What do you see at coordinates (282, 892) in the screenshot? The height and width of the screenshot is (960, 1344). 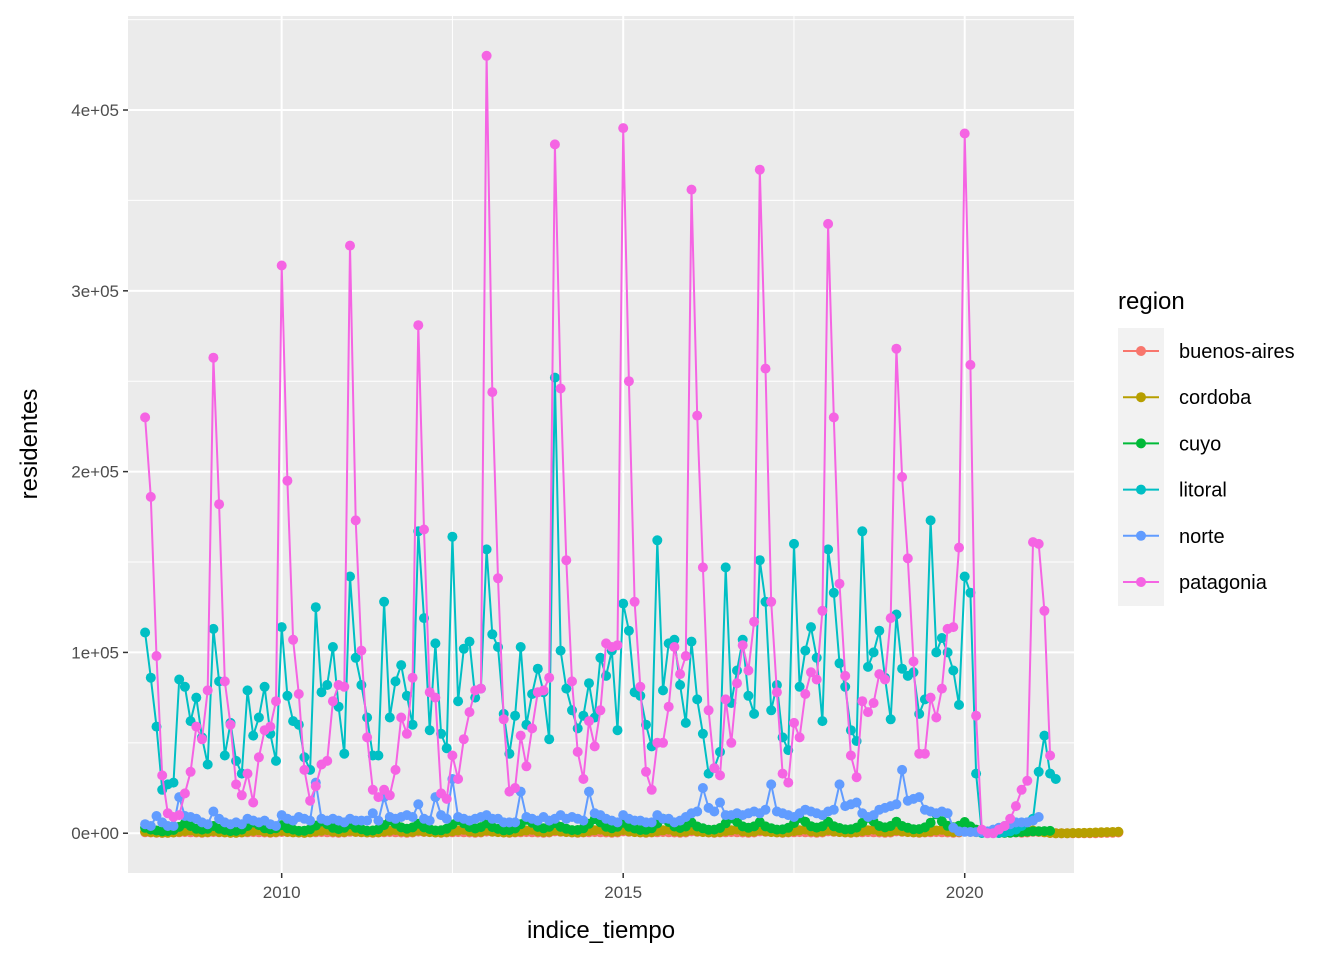 I see `x-tick-label: 2010` at bounding box center [282, 892].